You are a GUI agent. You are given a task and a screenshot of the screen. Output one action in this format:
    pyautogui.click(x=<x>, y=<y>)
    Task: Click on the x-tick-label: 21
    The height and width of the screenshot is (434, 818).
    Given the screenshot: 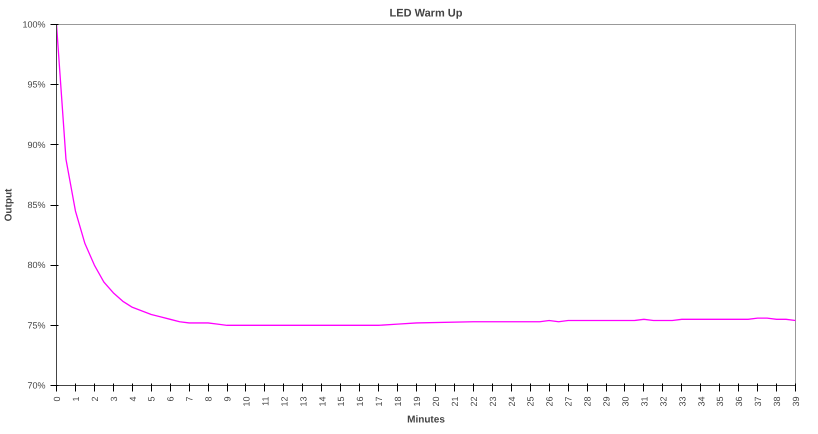 What is the action you would take?
    pyautogui.click(x=455, y=401)
    